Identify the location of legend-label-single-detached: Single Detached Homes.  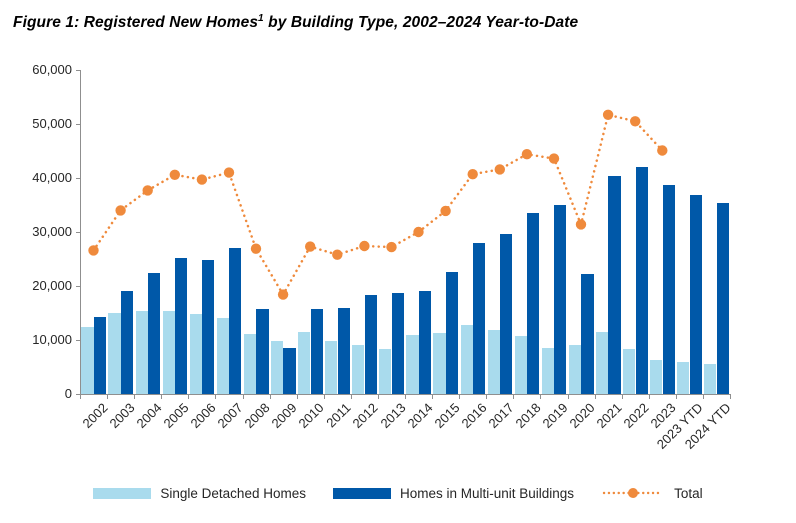
(233, 493).